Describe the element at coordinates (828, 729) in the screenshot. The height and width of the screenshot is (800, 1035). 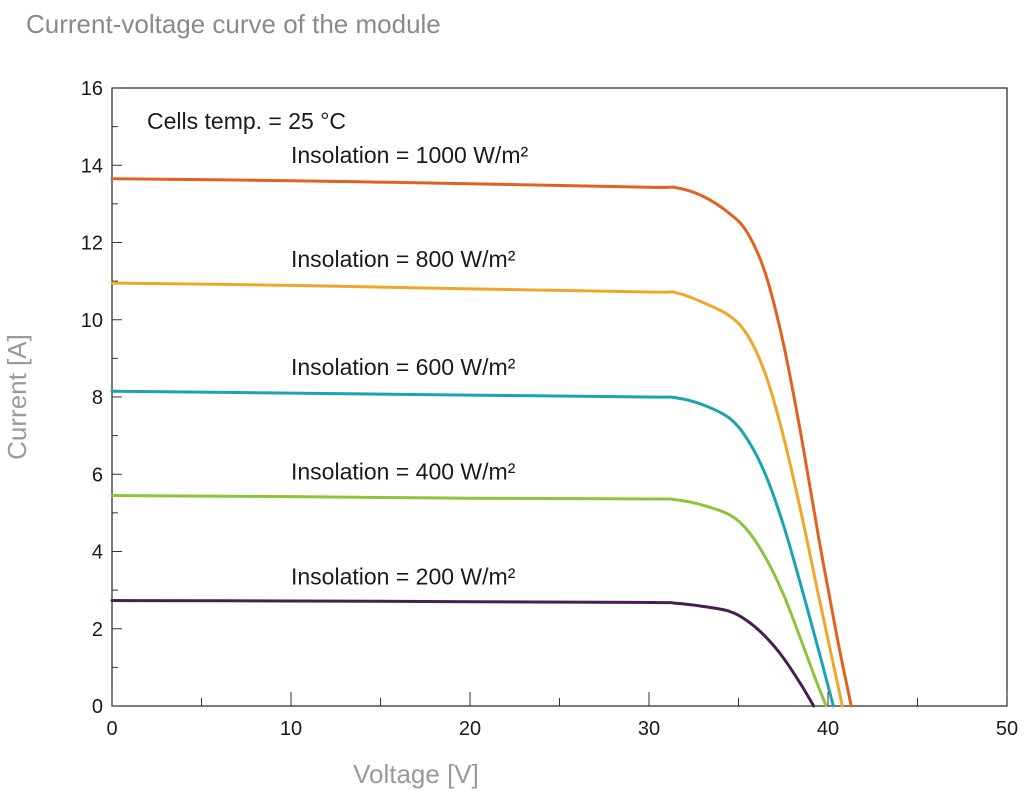
I see `x-tick-label: 40` at that location.